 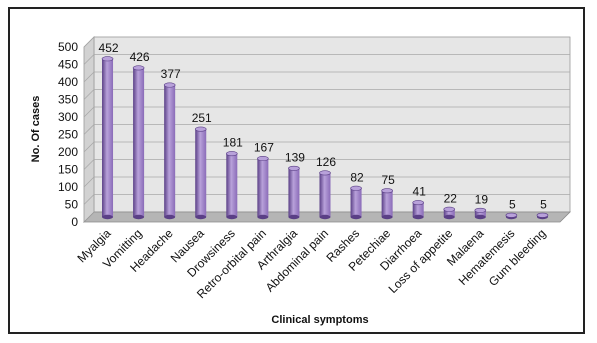 What do you see at coordinates (68, 82) in the screenshot?
I see `y-tick-label: 400` at bounding box center [68, 82].